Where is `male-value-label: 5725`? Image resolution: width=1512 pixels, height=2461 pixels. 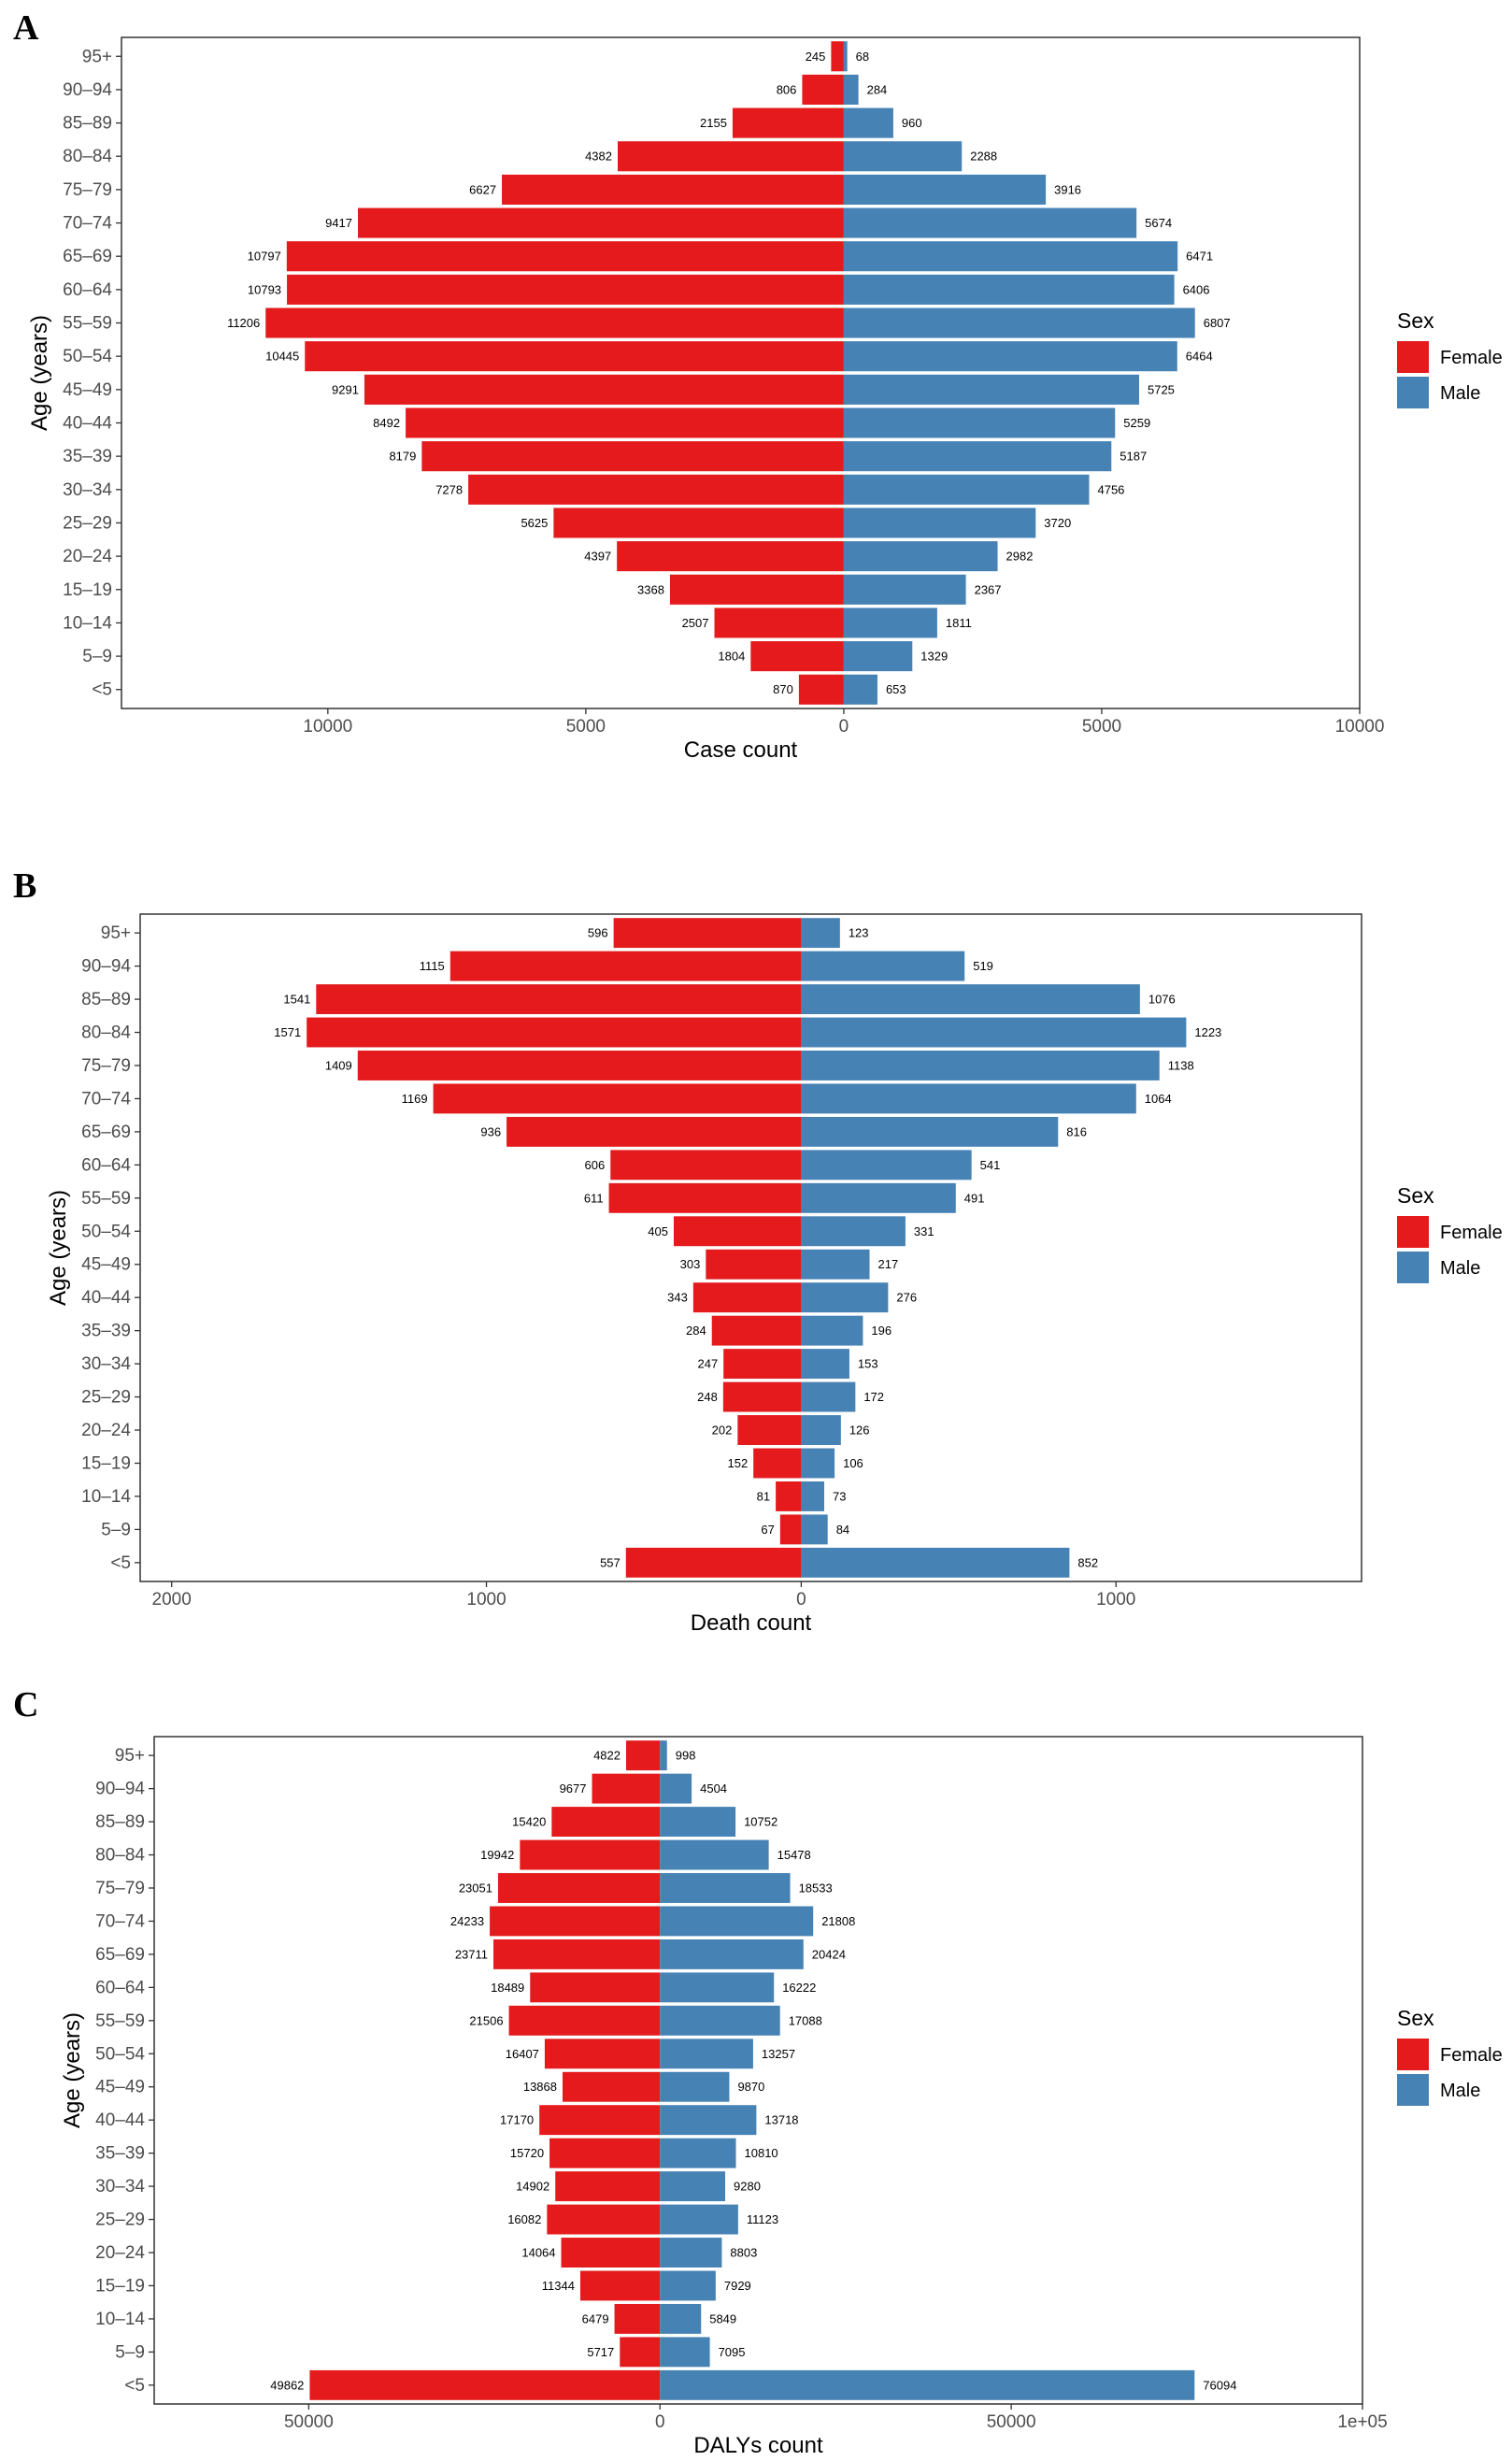
male-value-label: 5725 is located at coordinates (1161, 389).